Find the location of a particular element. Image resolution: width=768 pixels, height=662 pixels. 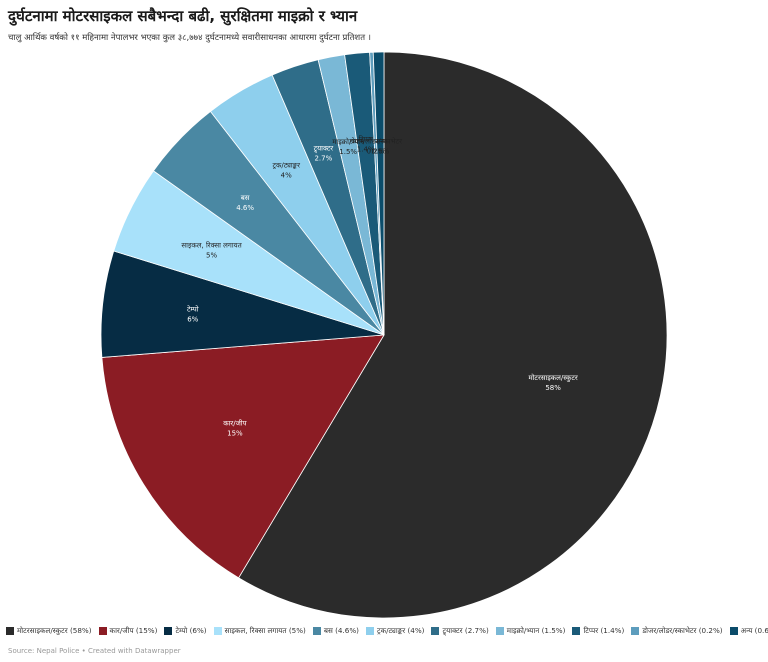

legend-item: डोजर/लोडर/स्काभेटर (0.2%) is located at coordinates (677, 631).